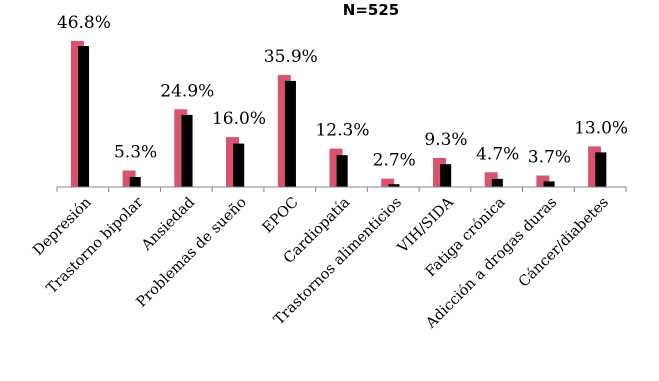 This screenshot has width=659, height=381. What do you see at coordinates (394, 161) in the screenshot?
I see `data-label: 2.7%` at bounding box center [394, 161].